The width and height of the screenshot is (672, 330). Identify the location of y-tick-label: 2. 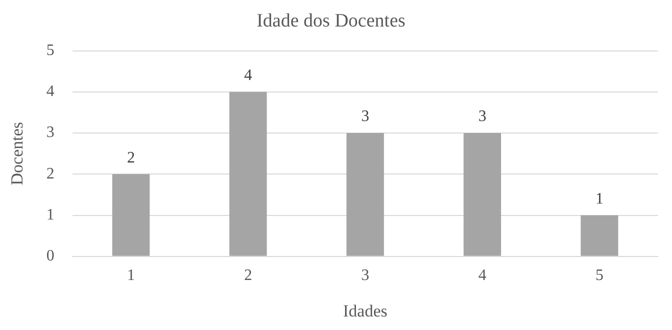
(50, 173).